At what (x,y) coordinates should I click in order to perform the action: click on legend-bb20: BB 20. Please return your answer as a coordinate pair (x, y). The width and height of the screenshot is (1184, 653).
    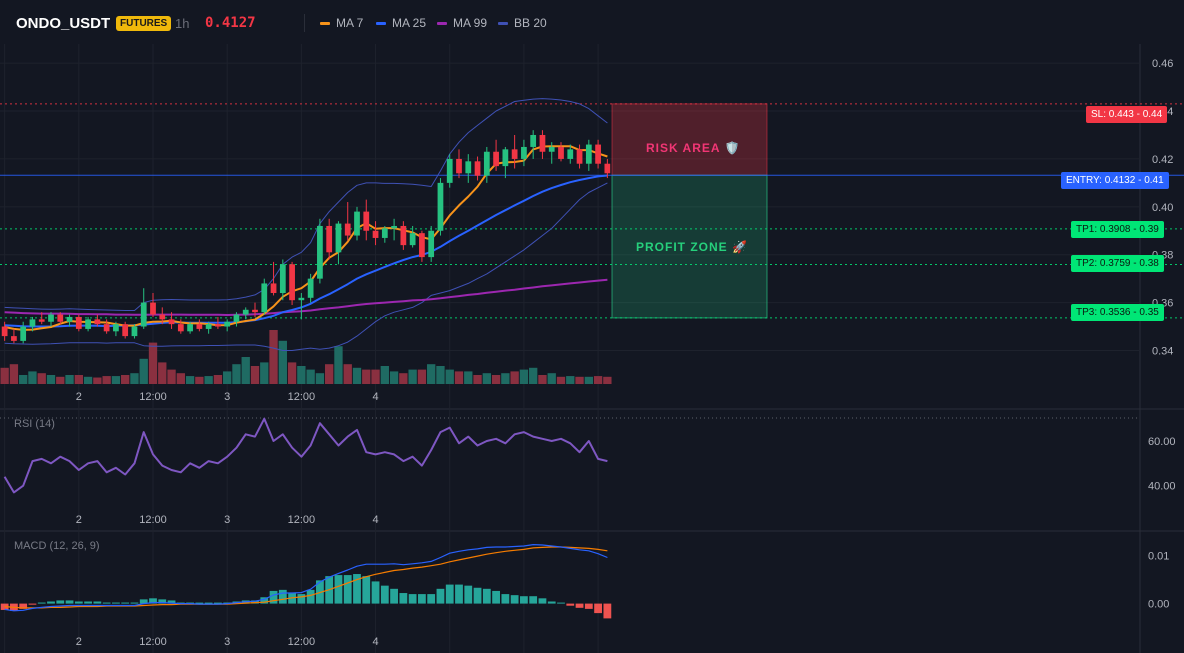
    Looking at the image, I should click on (522, 23).